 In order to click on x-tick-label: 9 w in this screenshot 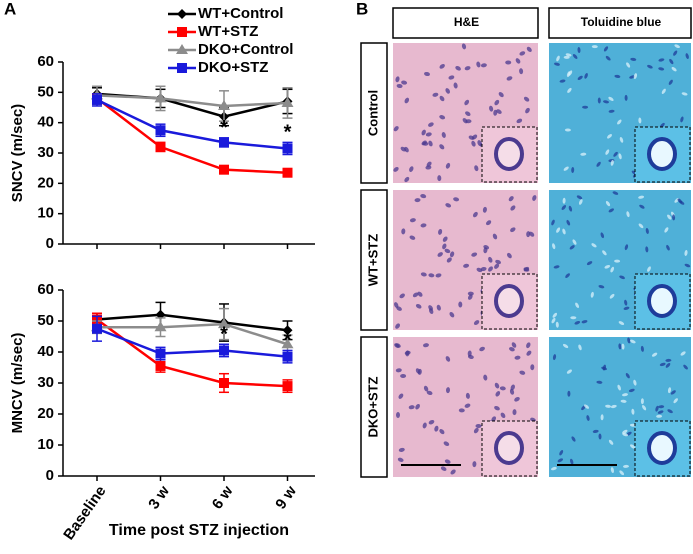, I will do `click(286, 498)`.